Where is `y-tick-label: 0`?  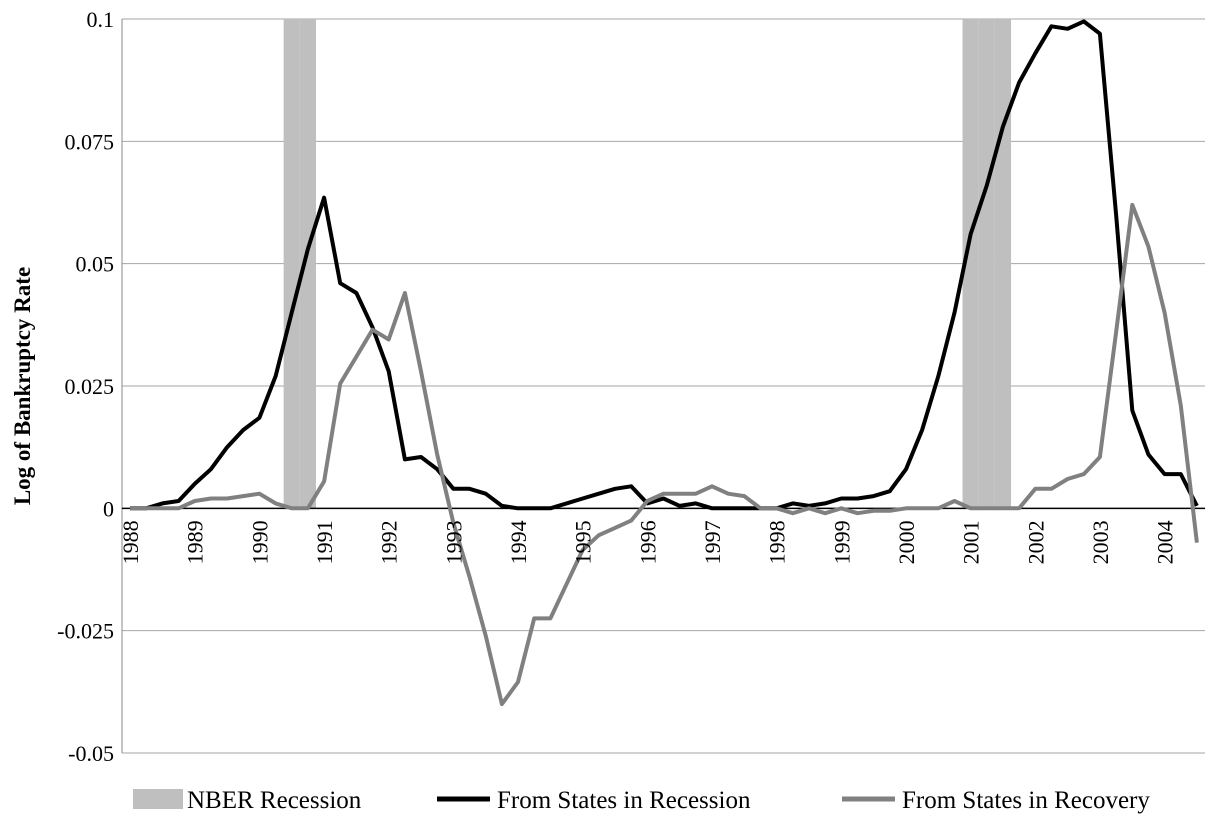
y-tick-label: 0 is located at coordinates (108, 508).